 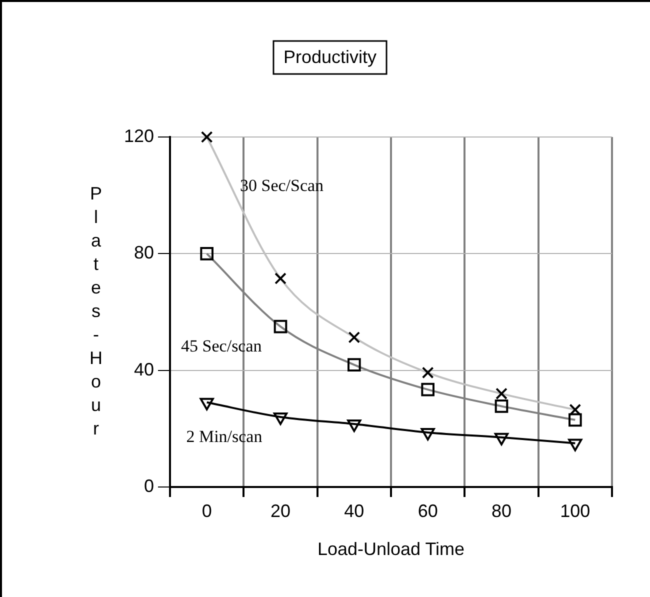 What do you see at coordinates (221, 346) in the screenshot?
I see `series-label: 45 Sec/scan` at bounding box center [221, 346].